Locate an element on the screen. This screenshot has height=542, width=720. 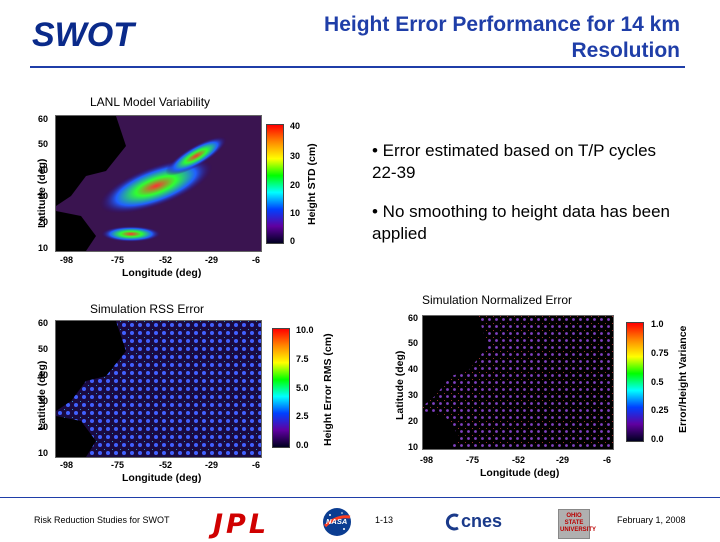
norm-map is located at coordinates (518, 382).